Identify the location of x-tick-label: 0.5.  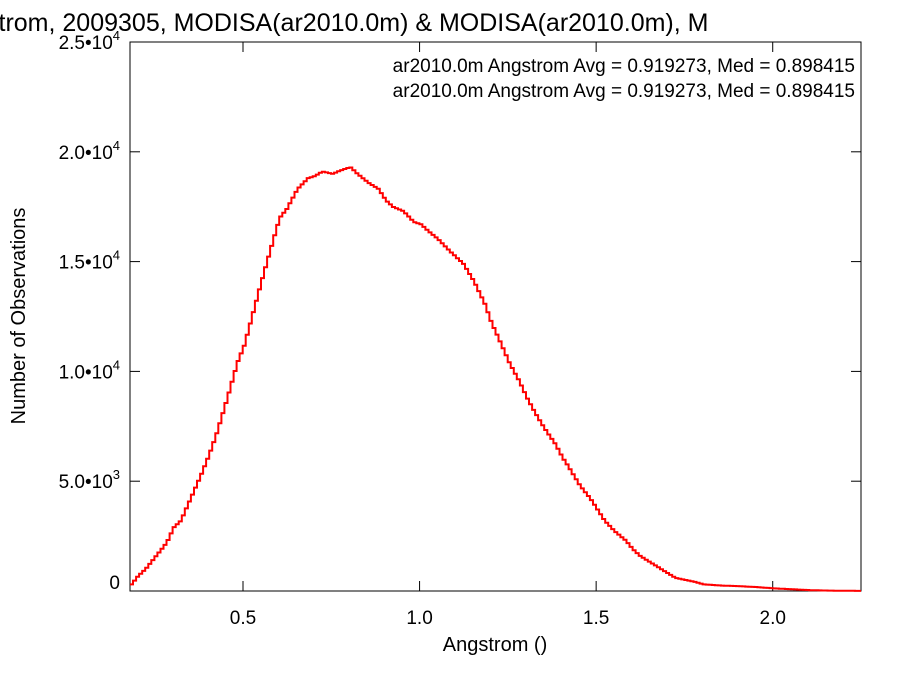
(243, 618).